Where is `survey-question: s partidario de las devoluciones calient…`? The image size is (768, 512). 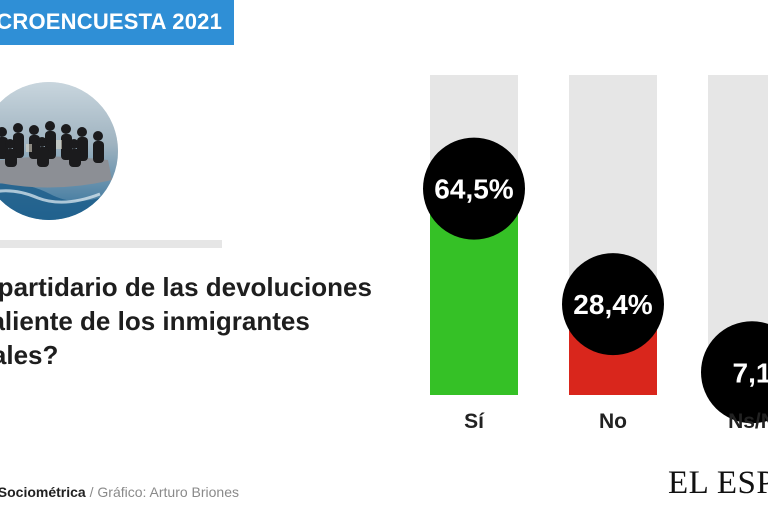 survey-question: s partidario de las devoluciones calient… is located at coordinates (198, 321).